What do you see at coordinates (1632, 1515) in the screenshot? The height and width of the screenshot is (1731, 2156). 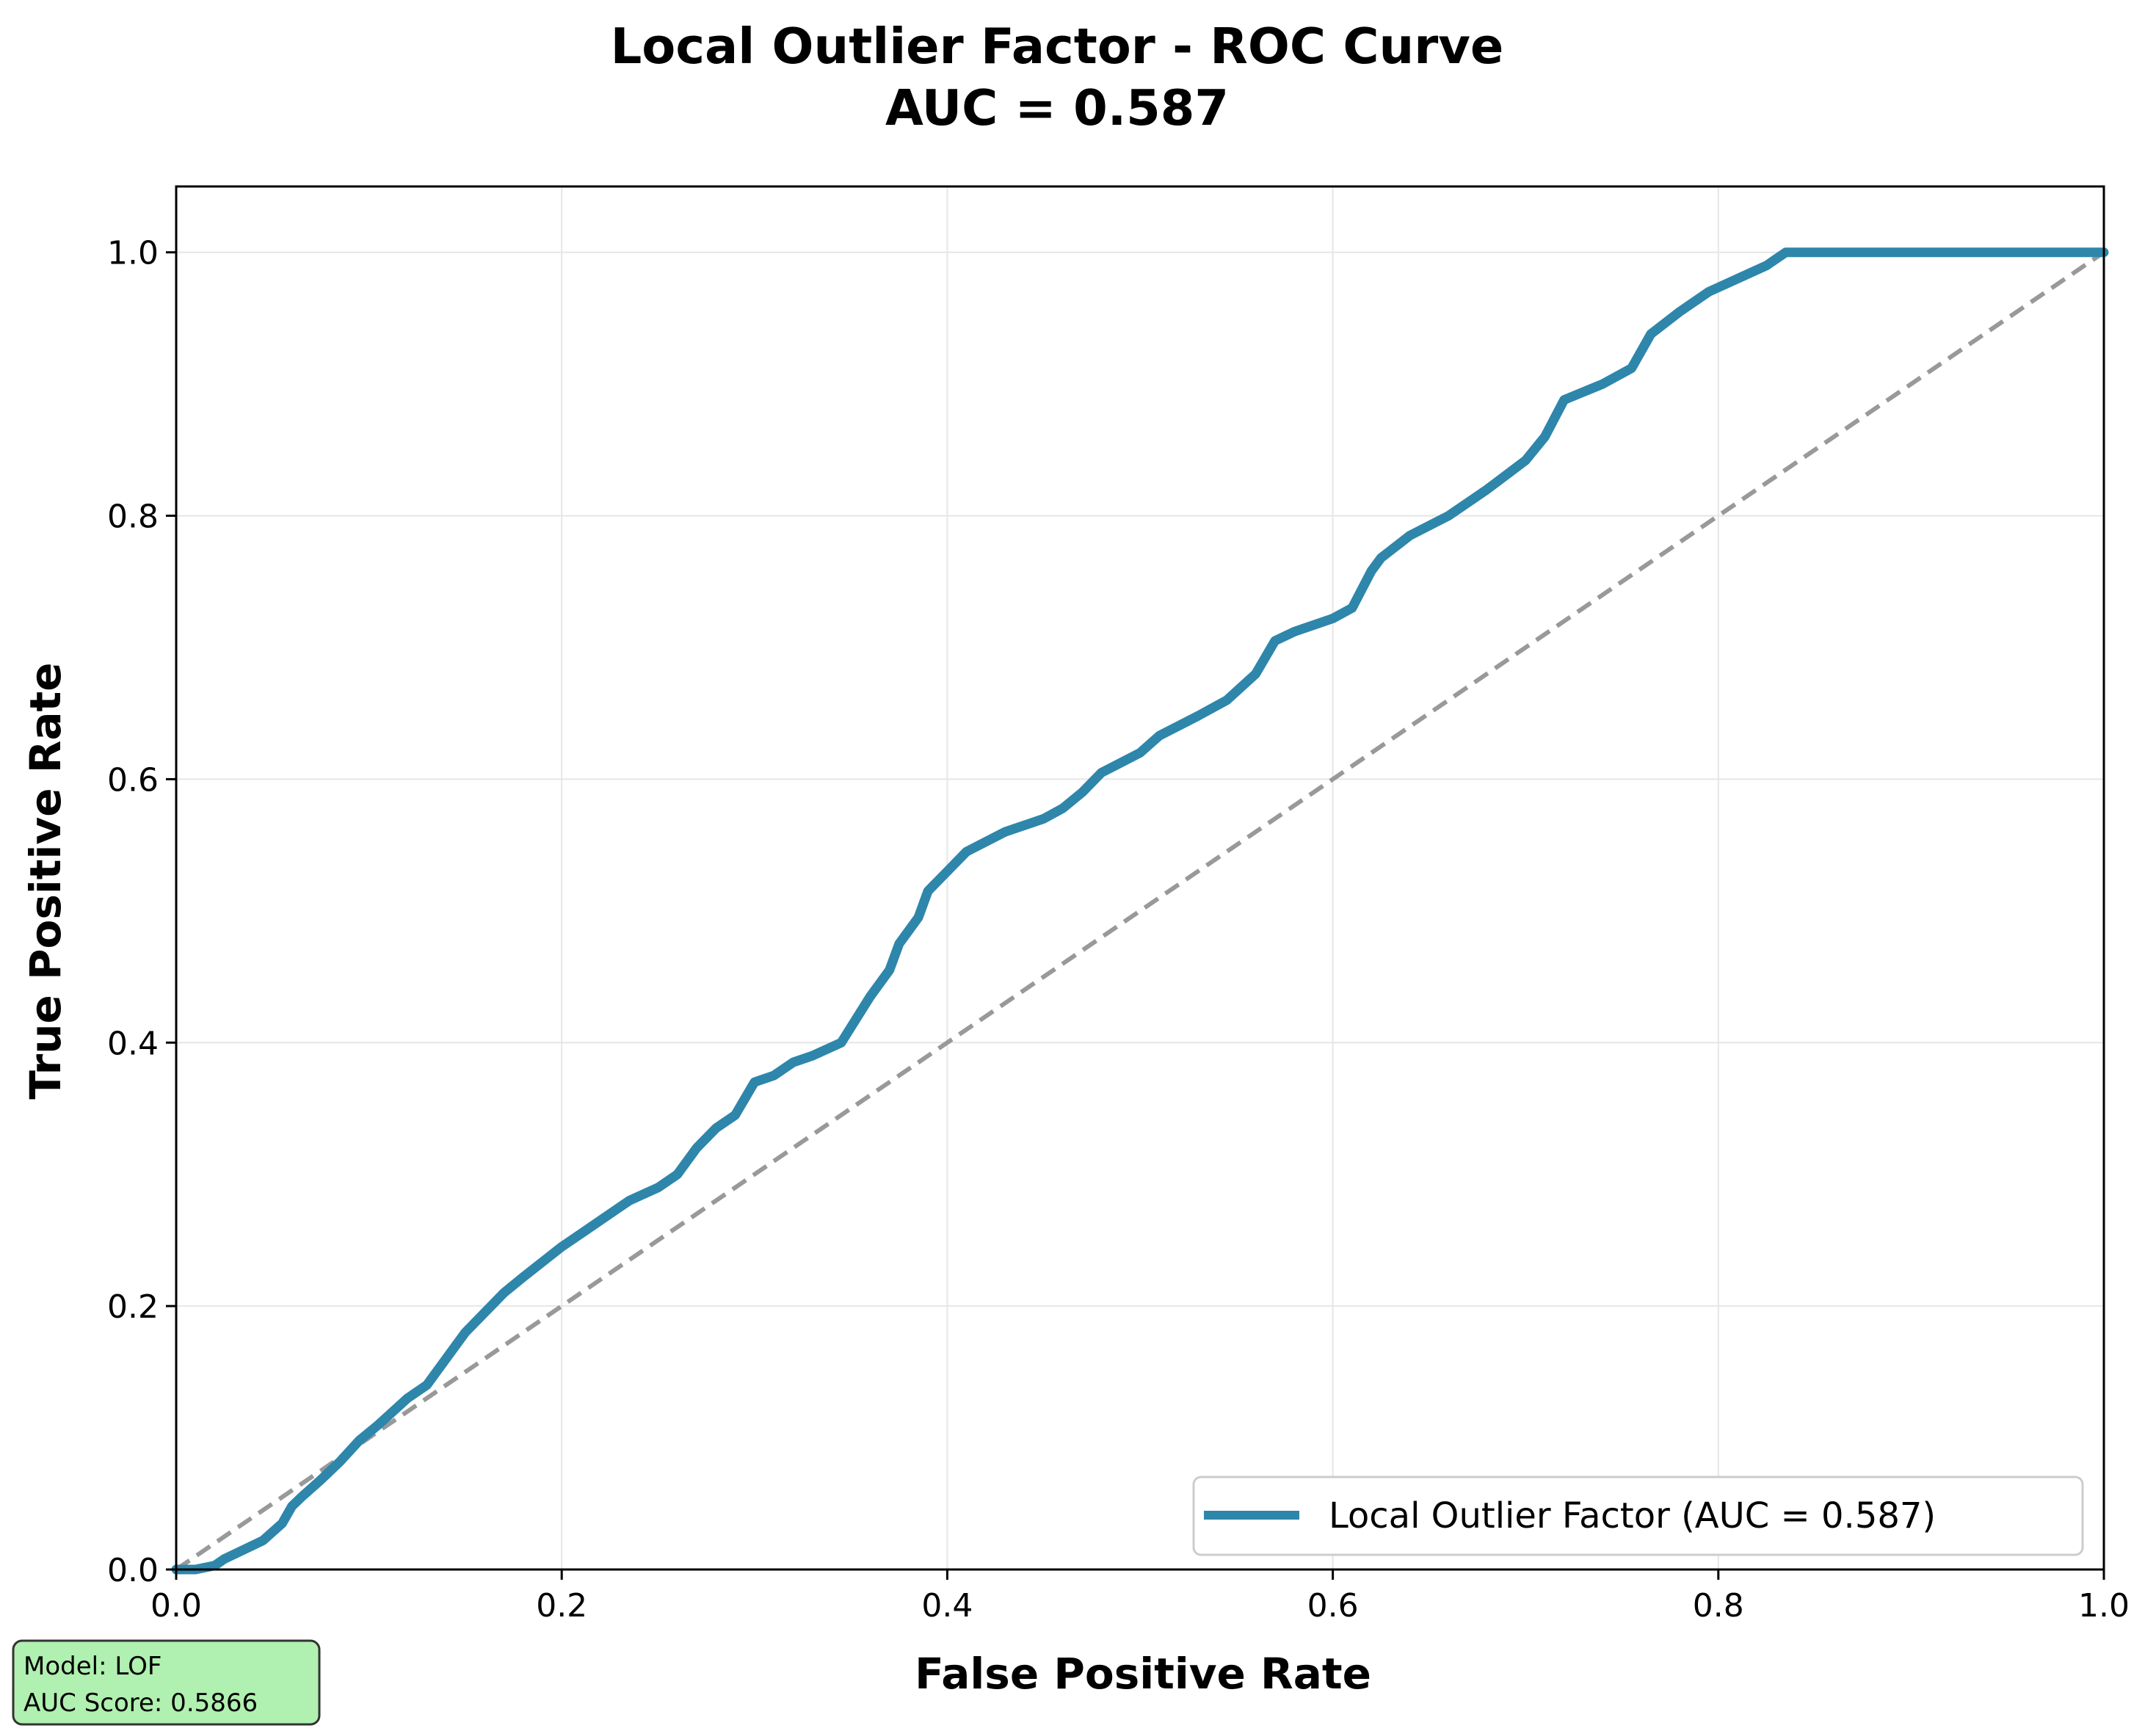 I see `legend-entry: Local Outlier Factor (AUC = 0.587)` at bounding box center [1632, 1515].